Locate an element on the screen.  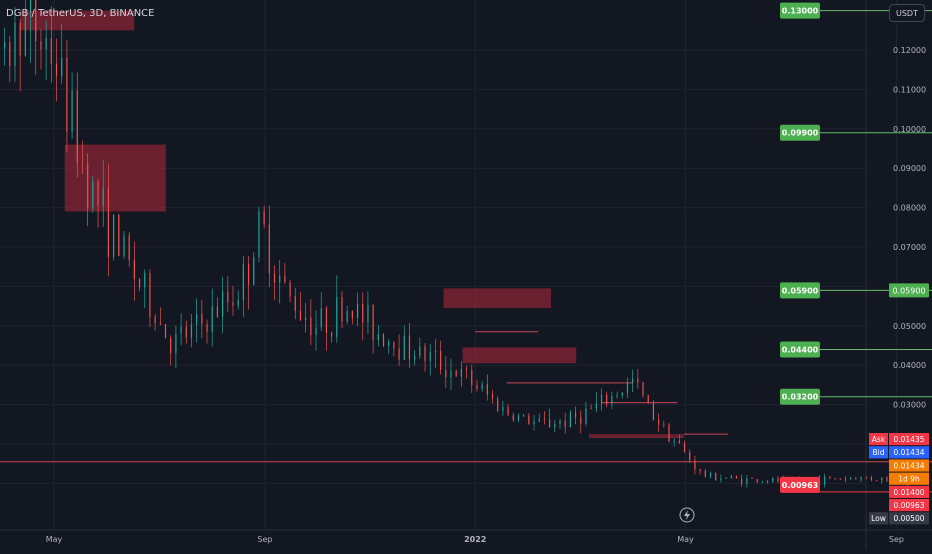
quote-value: 1d 9h is located at coordinates (909, 479).